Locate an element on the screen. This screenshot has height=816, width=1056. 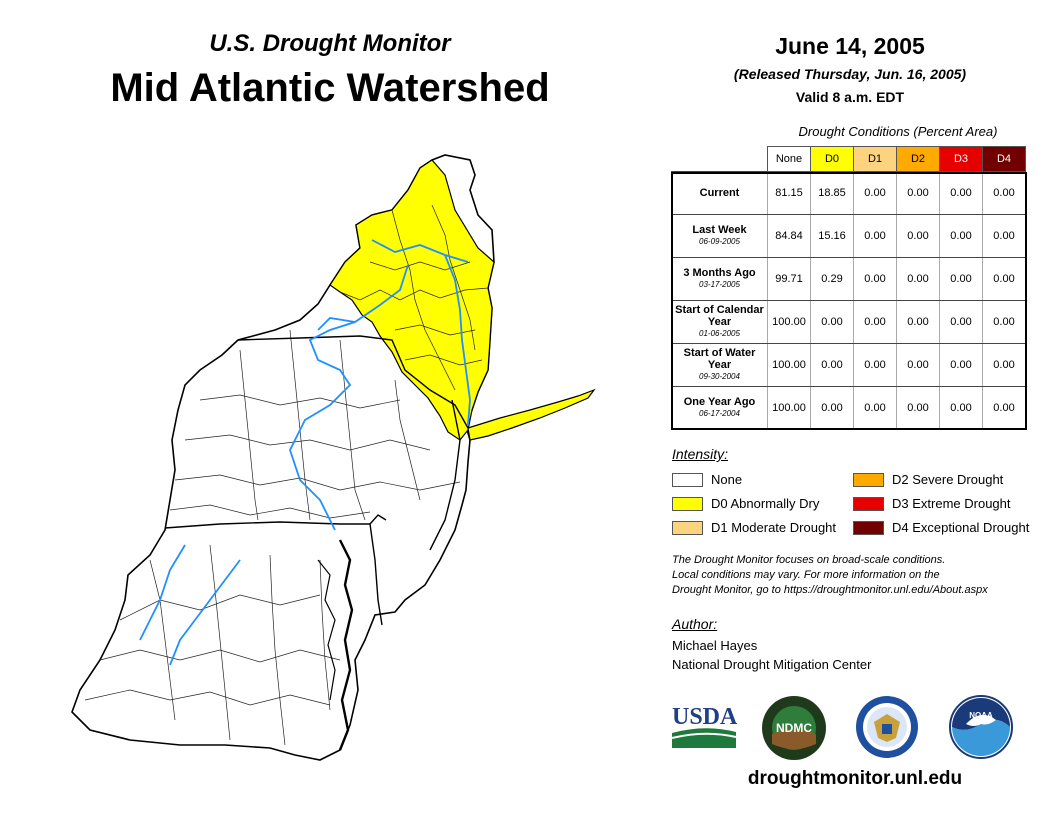
website-url: droughtmonitor.unl.edu is located at coordinates (855, 778).